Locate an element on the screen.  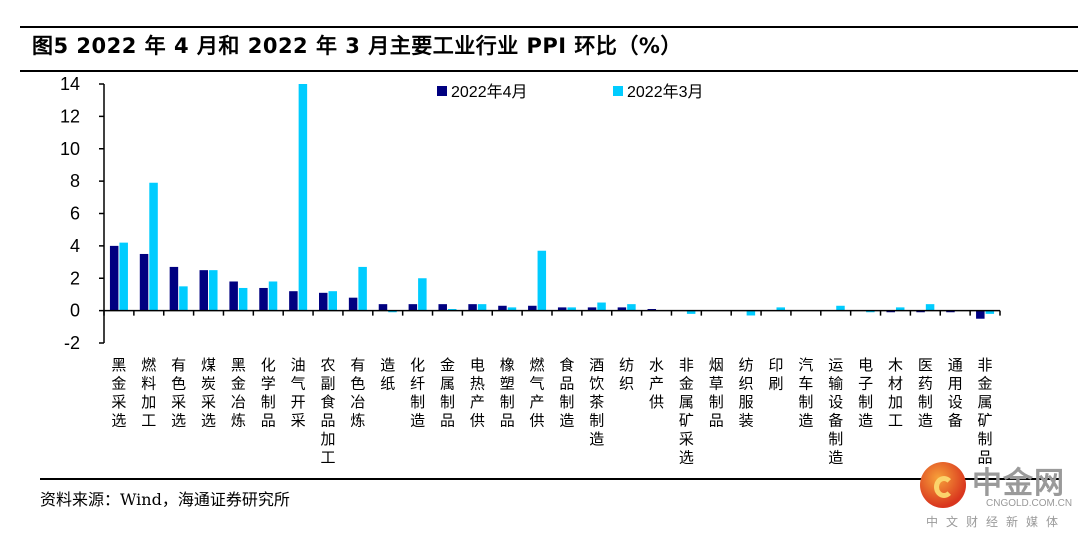
x-category-label: 电子制造 is located at coordinates (865, 393).